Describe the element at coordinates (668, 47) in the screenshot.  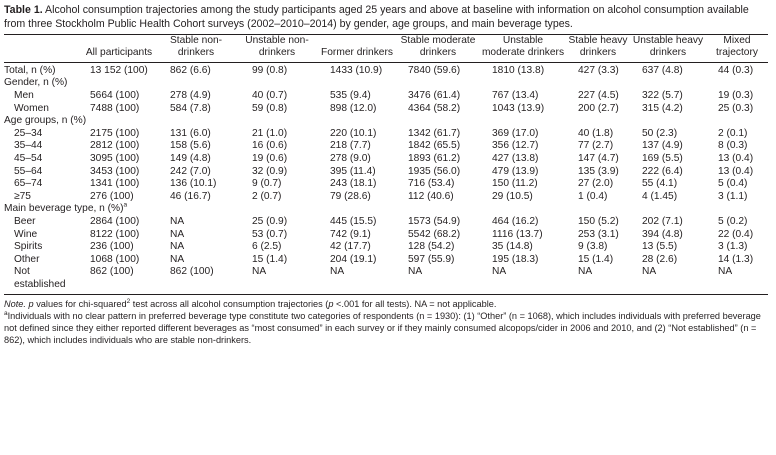
I see `column-header: Unstable heavy drinkers` at that location.